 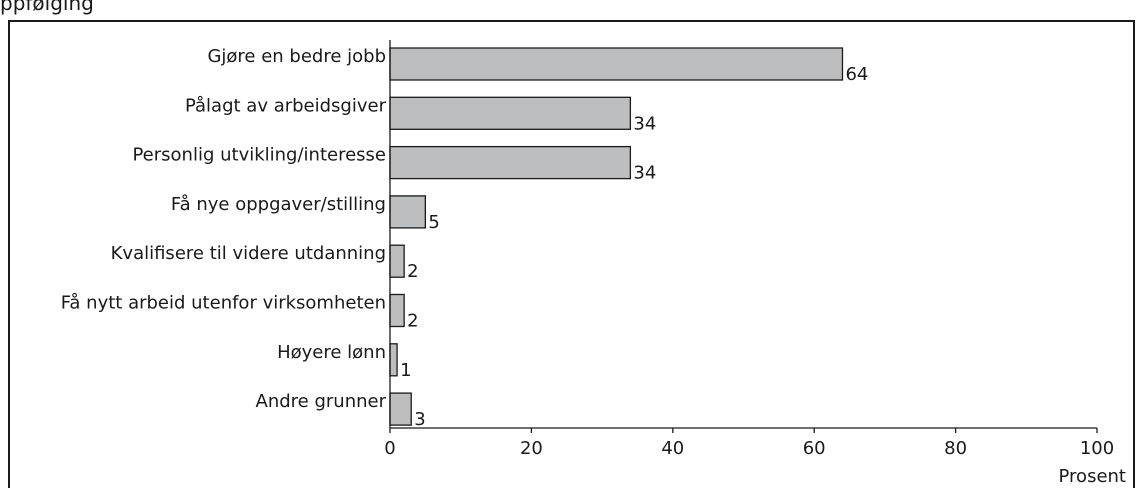 I want to click on data-label: 1, so click(x=405, y=370).